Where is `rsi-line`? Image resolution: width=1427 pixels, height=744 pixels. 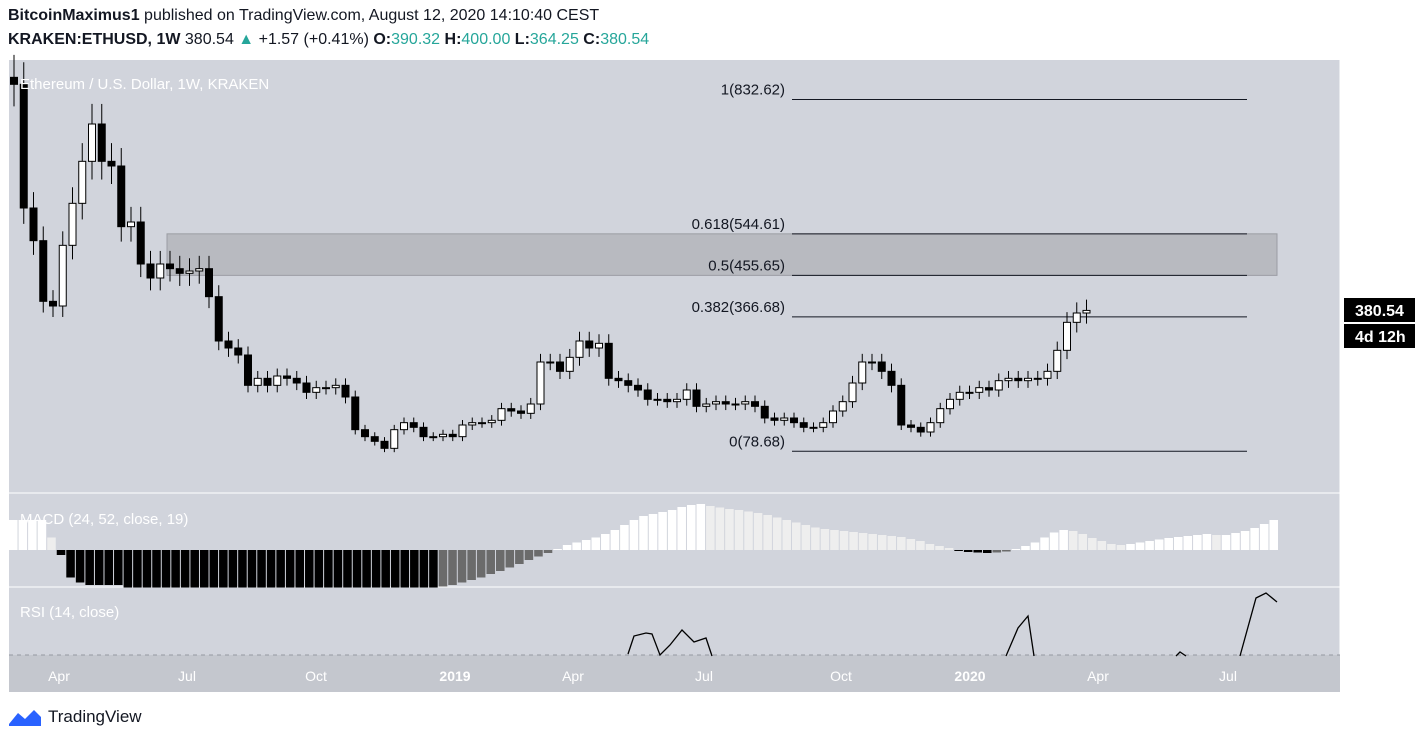 rsi-line is located at coordinates (1258, 624).